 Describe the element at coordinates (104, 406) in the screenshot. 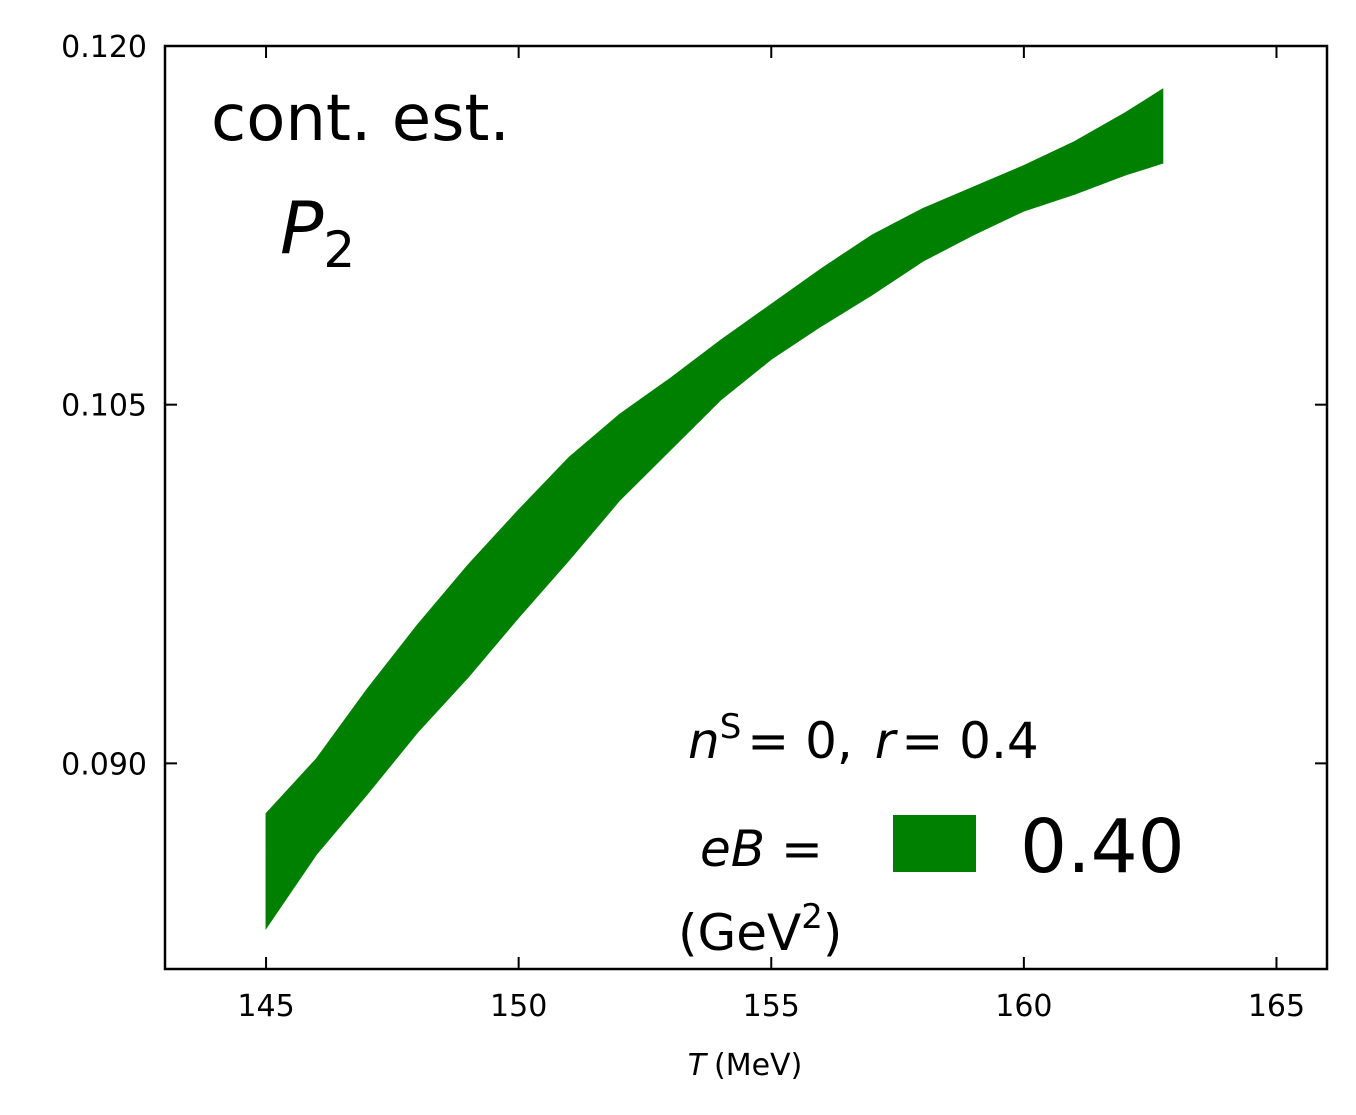

I see `y-tick-label: 0.105` at that location.